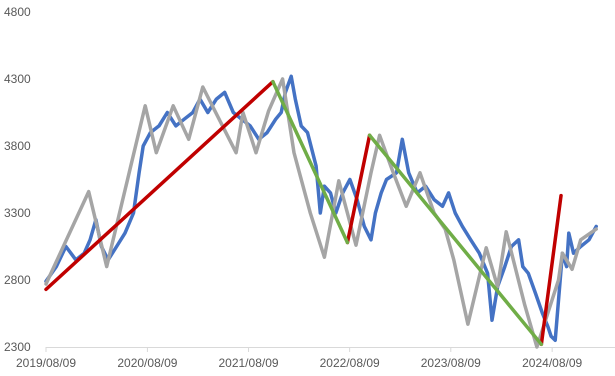  I want to click on x-tick-label: 2023/08/09, so click(451, 363).